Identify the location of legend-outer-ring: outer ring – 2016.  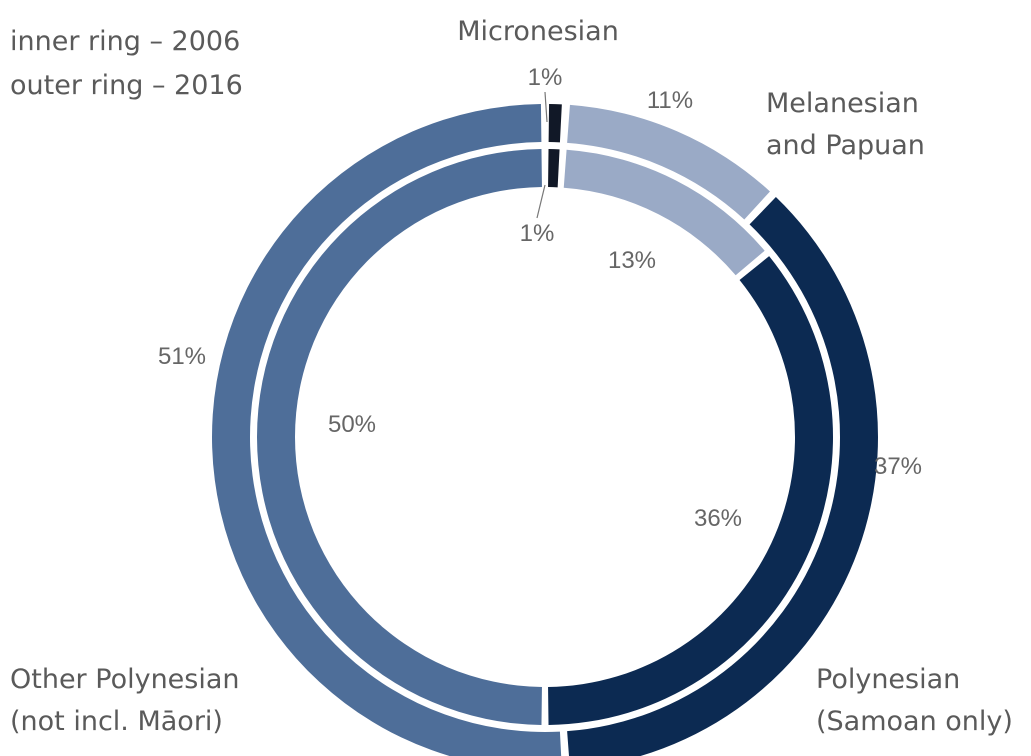
(126, 85).